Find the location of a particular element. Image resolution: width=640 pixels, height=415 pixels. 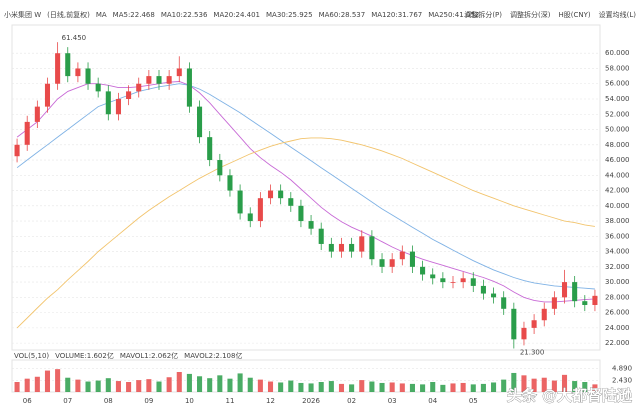

volume-legend: MAVOL1:2.062亿 is located at coordinates (149, 355).